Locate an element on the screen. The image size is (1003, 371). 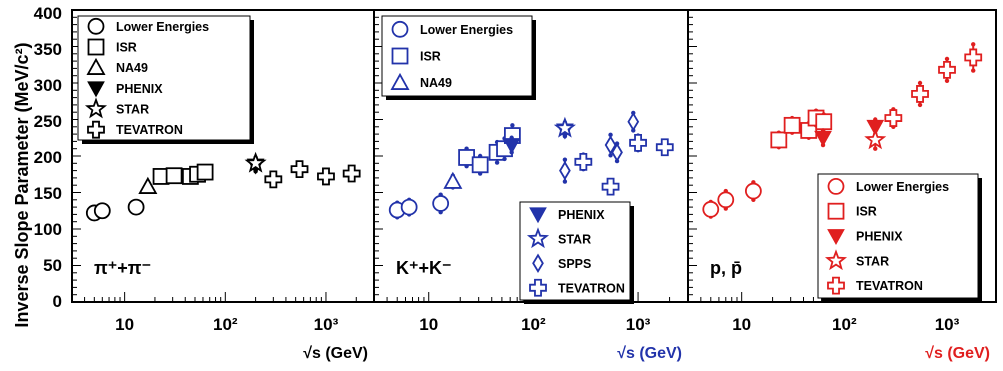
legend: Lower Energies ISR NA49 PHENIX STAR TEVATRON is located at coordinates (165, 79).